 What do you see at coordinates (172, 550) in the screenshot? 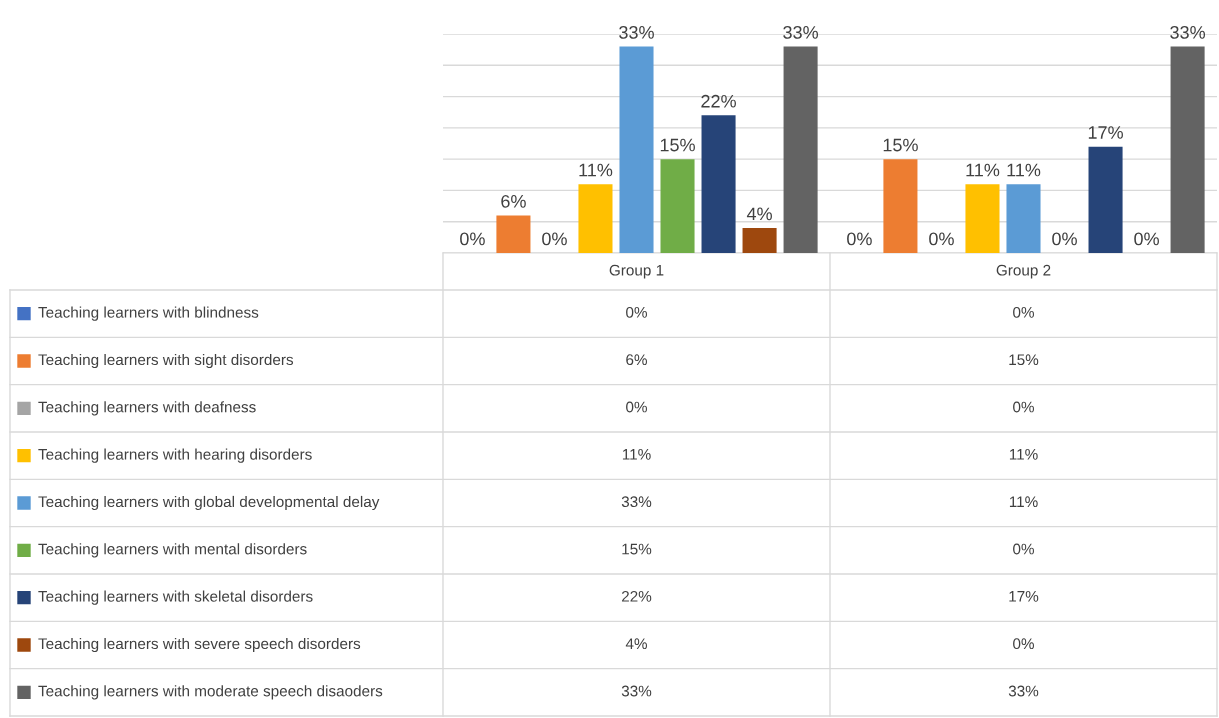
I see `legend-label: Teaching learners with mental disorders` at bounding box center [172, 550].